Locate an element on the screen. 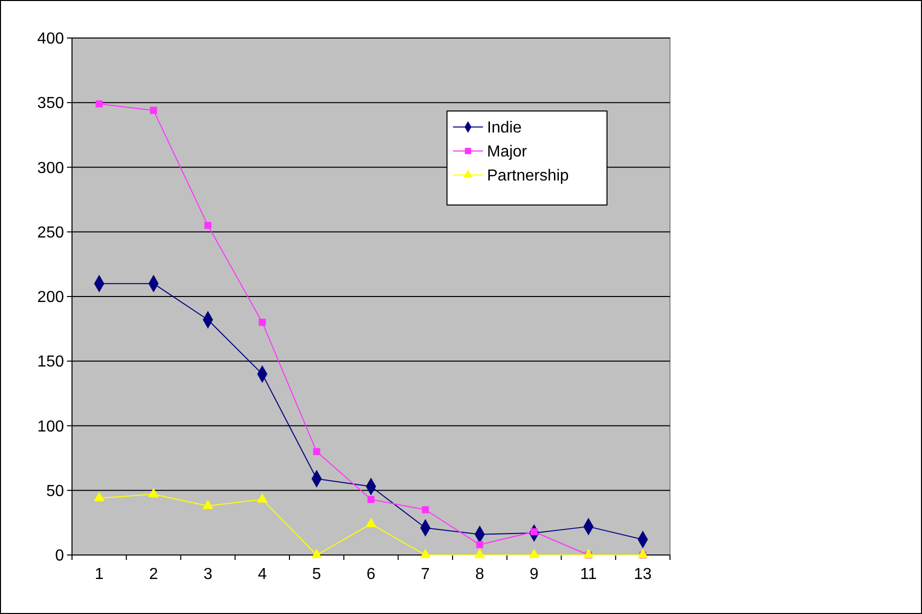 The height and width of the screenshot is (614, 922). x-tick-label: 4 is located at coordinates (262, 574).